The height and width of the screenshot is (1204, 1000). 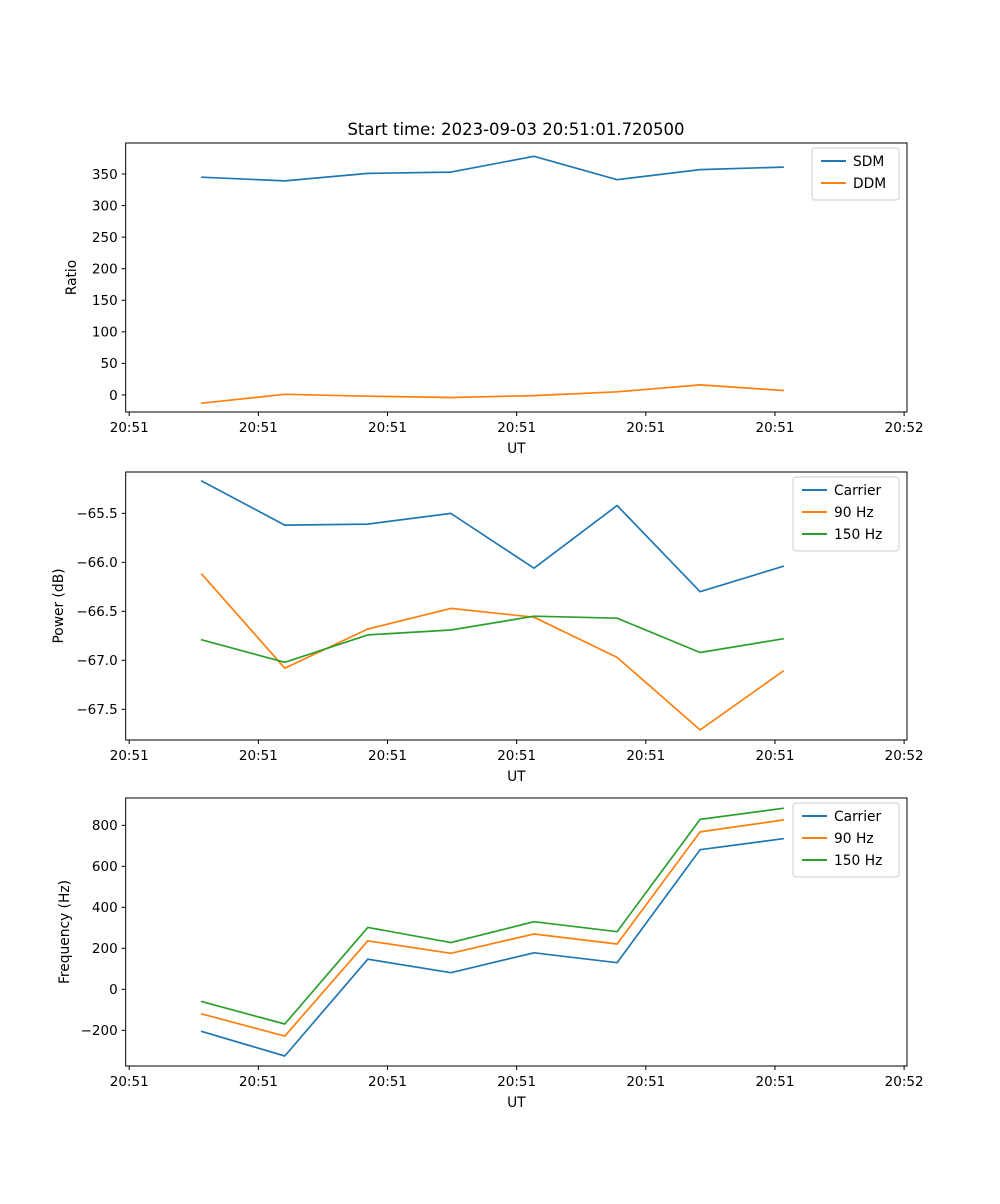 I want to click on y-tick-label: 600, so click(x=105, y=867).